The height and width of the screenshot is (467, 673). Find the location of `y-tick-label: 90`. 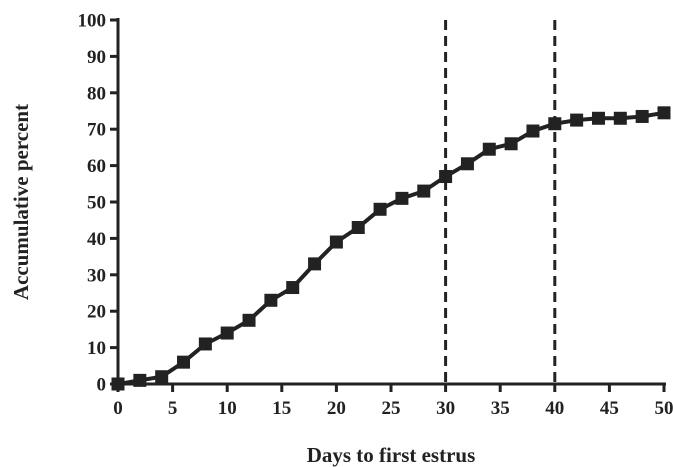

y-tick-label: 90 is located at coordinates (96, 57).